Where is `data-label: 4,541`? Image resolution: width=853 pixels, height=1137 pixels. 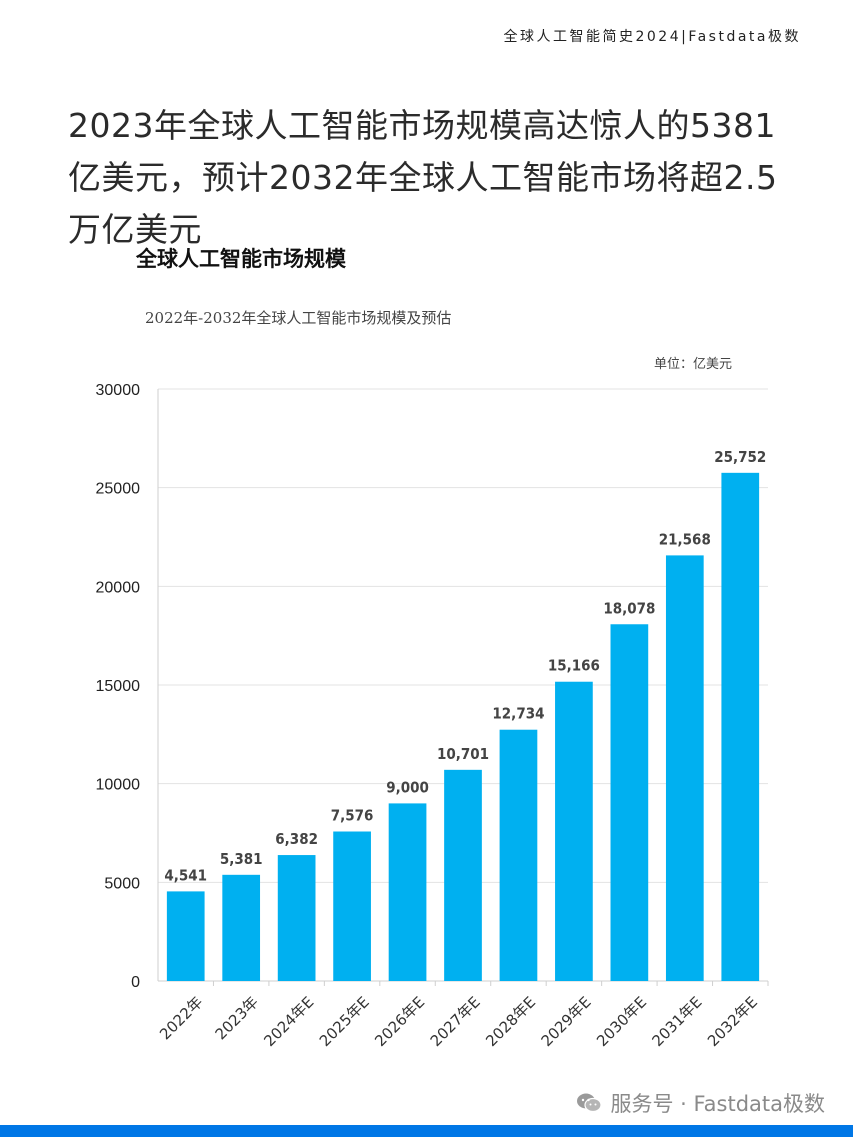
data-label: 4,541 is located at coordinates (185, 875).